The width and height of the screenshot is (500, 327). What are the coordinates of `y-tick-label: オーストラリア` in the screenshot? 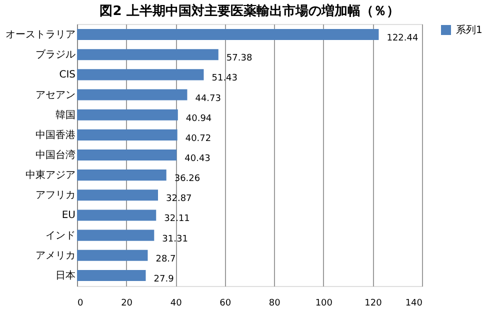 It's located at (41, 35).